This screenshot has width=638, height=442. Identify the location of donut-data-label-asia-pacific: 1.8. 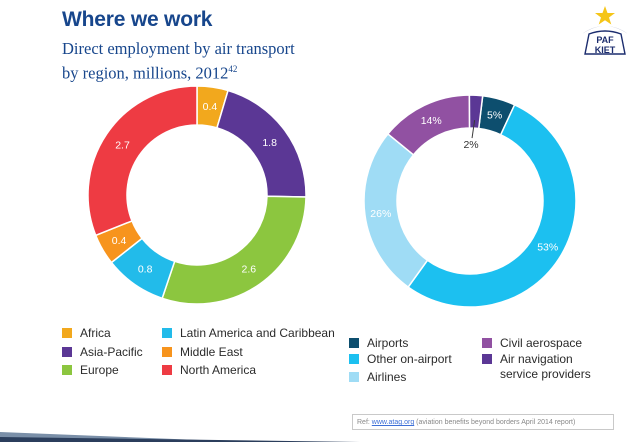
(269, 143).